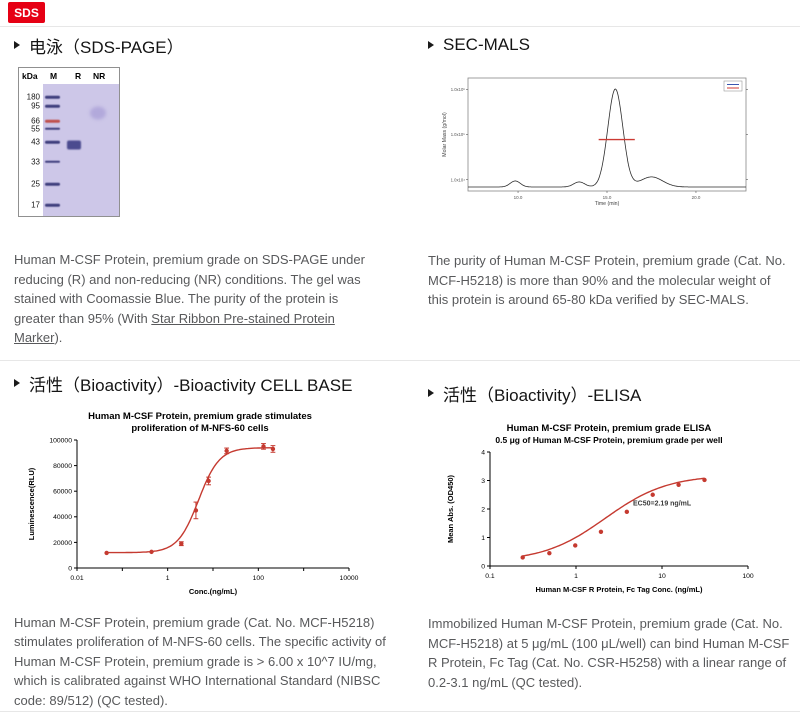 This screenshot has height=717, width=800. Describe the element at coordinates (607, 204) in the screenshot. I see `svg-text: Time (min)` at that location.